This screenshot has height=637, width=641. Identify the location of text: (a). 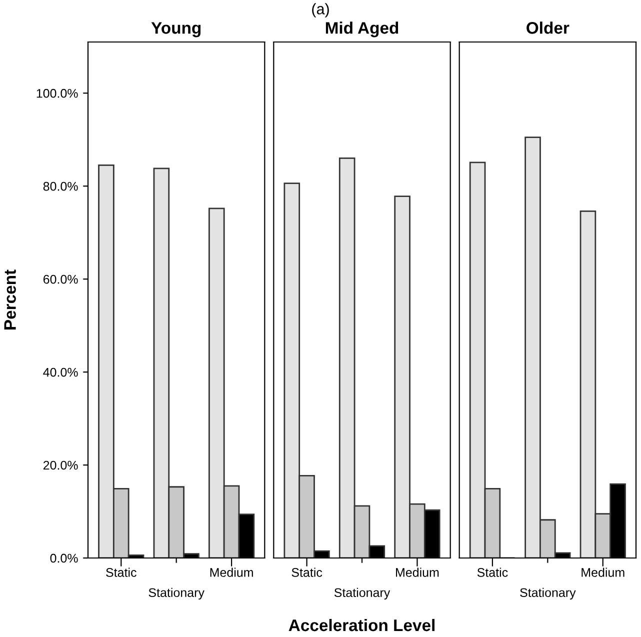
(320, 10).